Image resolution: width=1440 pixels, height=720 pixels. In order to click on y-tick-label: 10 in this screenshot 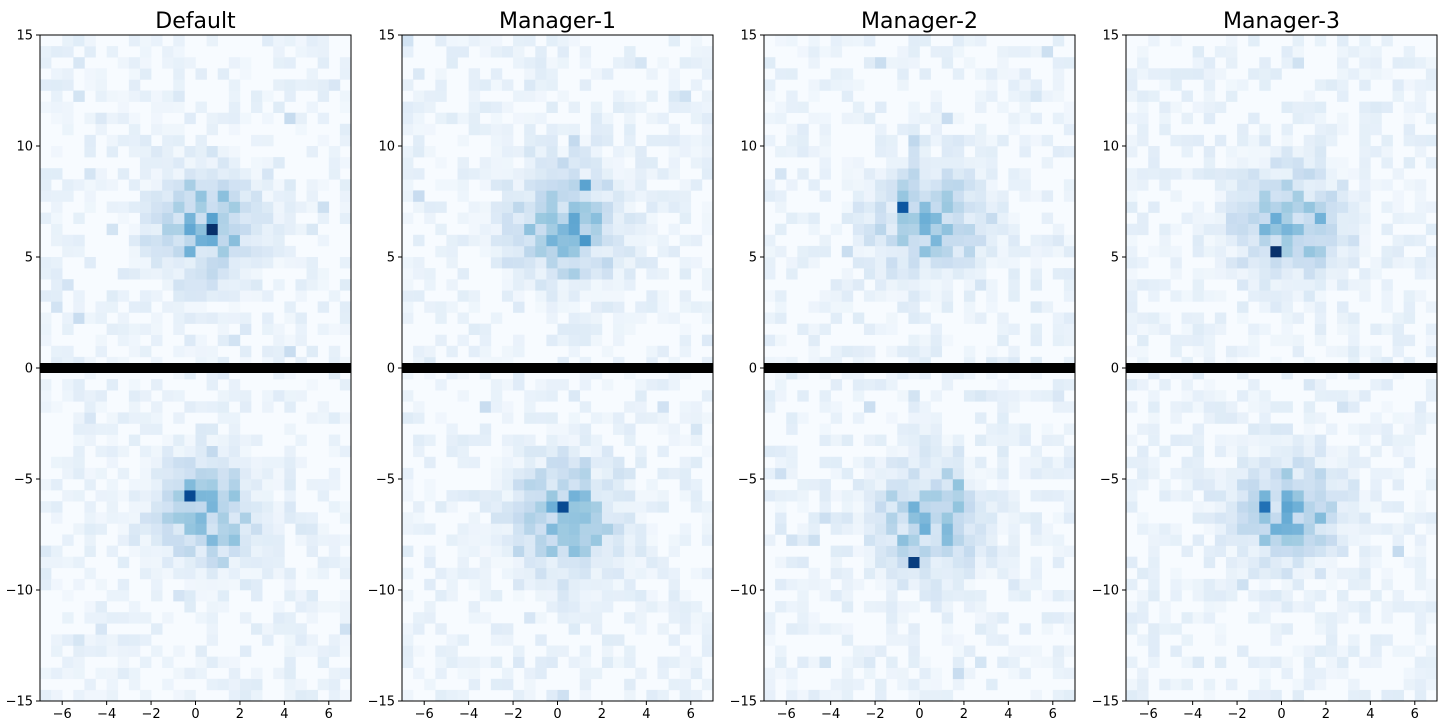, I will do `click(386, 147)`.